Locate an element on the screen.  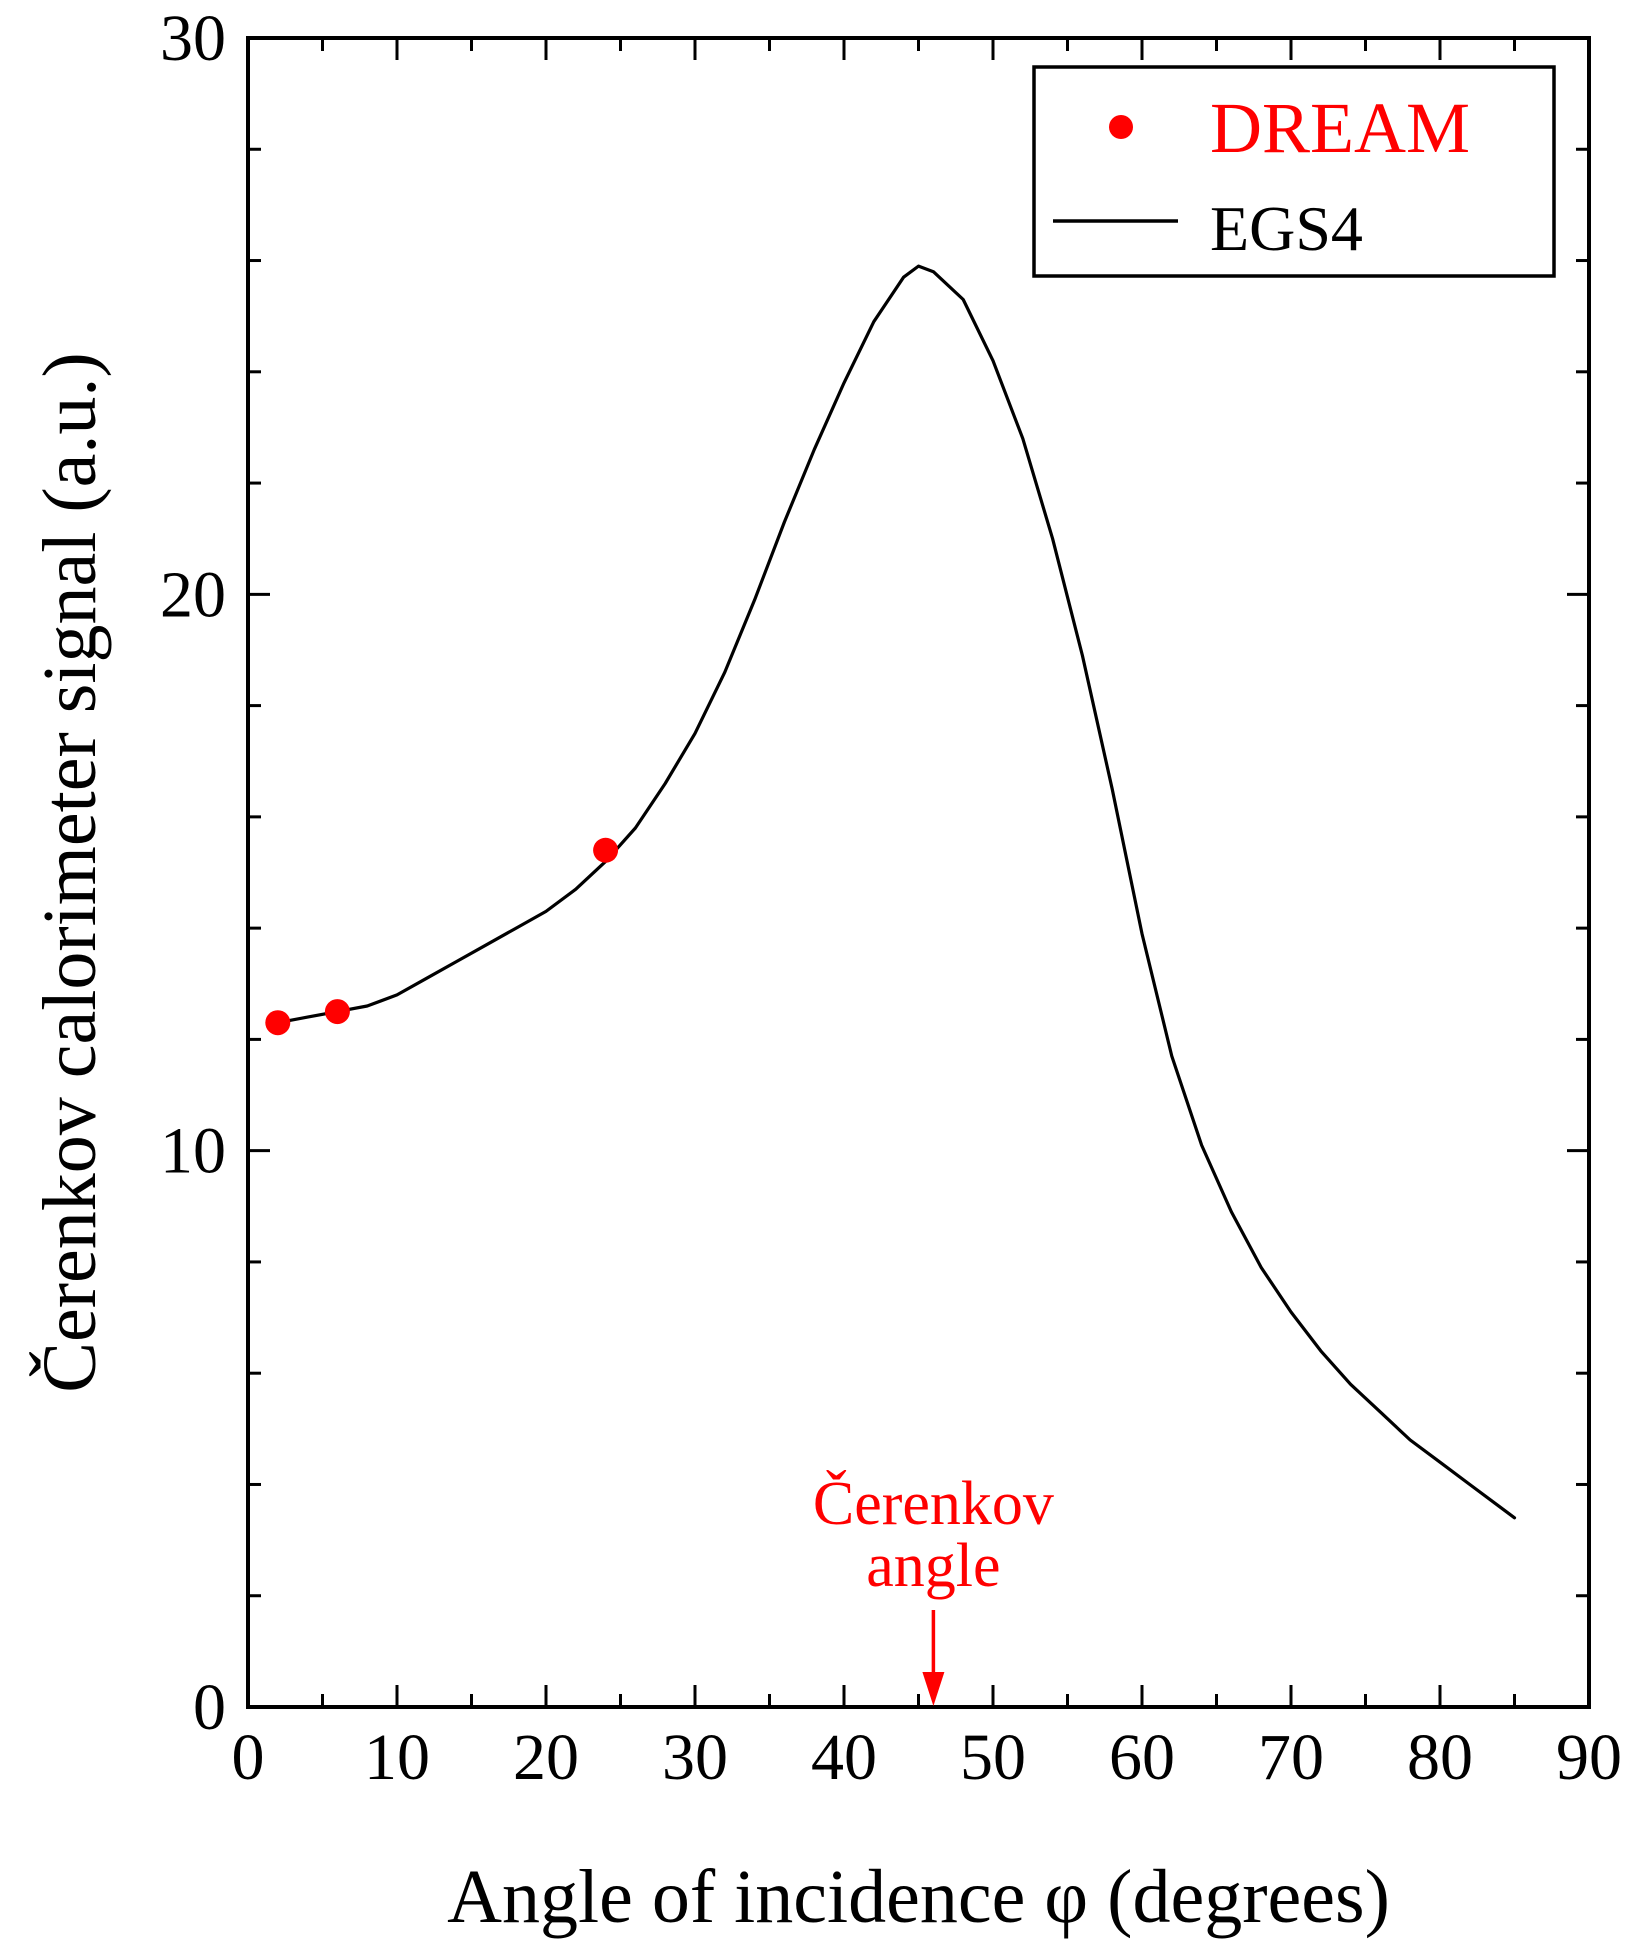
x-tick-label: 60 is located at coordinates (1142, 1757).